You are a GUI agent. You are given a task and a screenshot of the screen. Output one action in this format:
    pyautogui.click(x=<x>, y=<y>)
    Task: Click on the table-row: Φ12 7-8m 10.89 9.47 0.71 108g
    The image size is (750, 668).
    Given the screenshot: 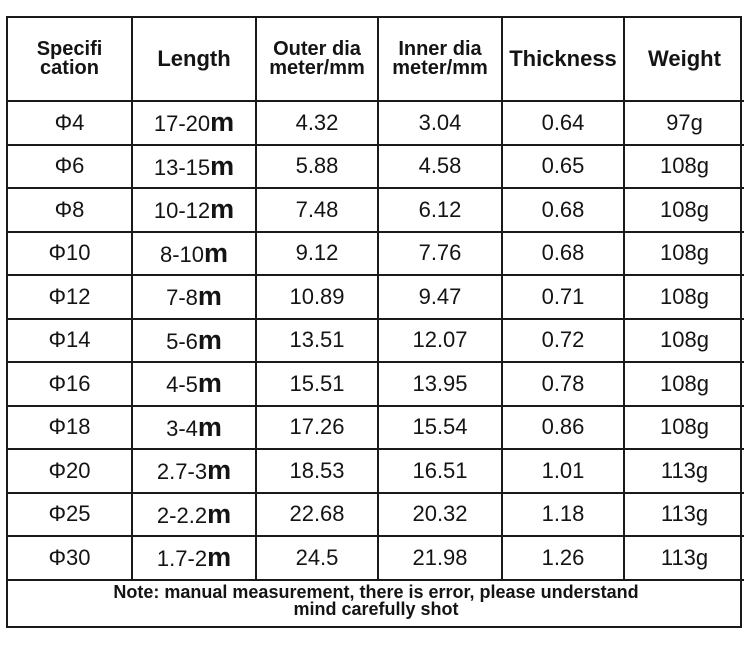 What is the action you would take?
    pyautogui.click(x=376, y=297)
    